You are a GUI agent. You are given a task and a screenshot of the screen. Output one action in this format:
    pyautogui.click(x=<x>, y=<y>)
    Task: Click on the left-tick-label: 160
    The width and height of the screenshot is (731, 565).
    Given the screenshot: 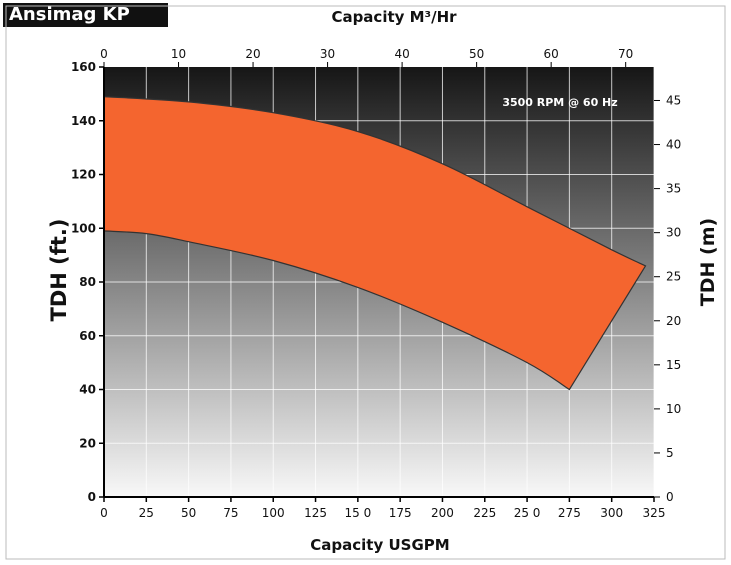 What is the action you would take?
    pyautogui.click(x=83, y=67)
    